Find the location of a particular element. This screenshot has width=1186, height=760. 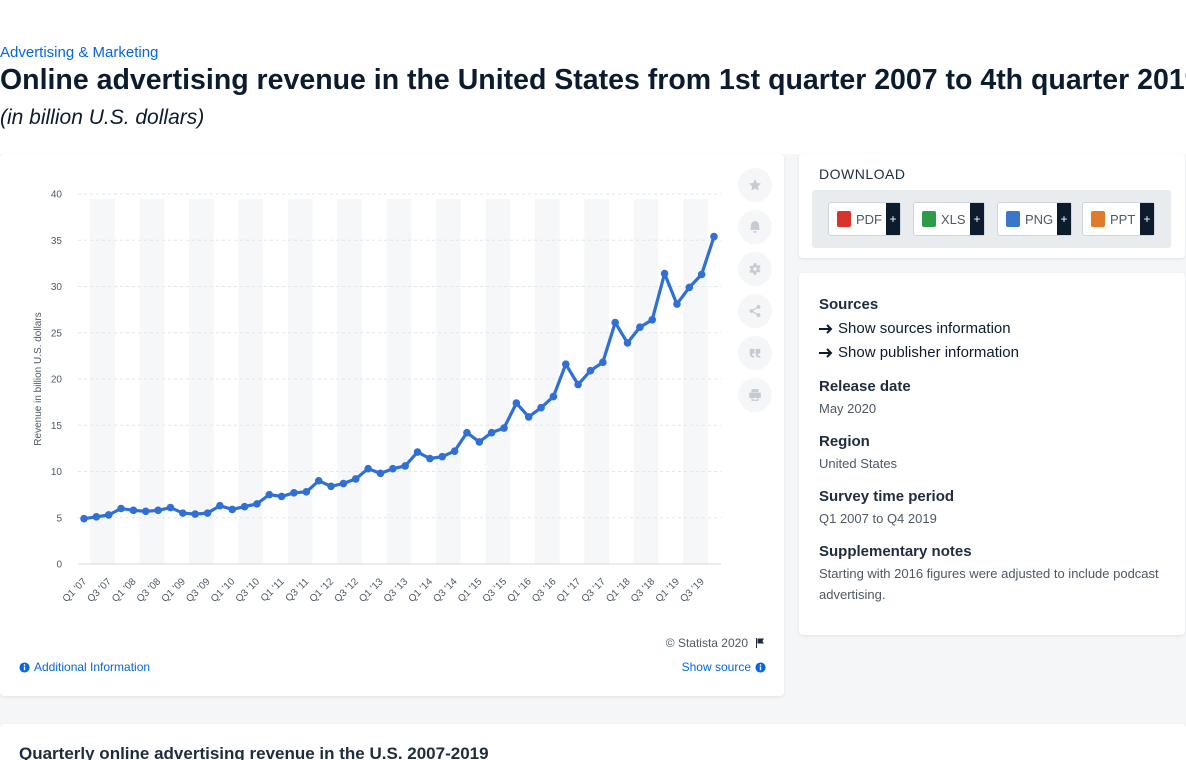

y-tick-label: 35 is located at coordinates (57, 241).